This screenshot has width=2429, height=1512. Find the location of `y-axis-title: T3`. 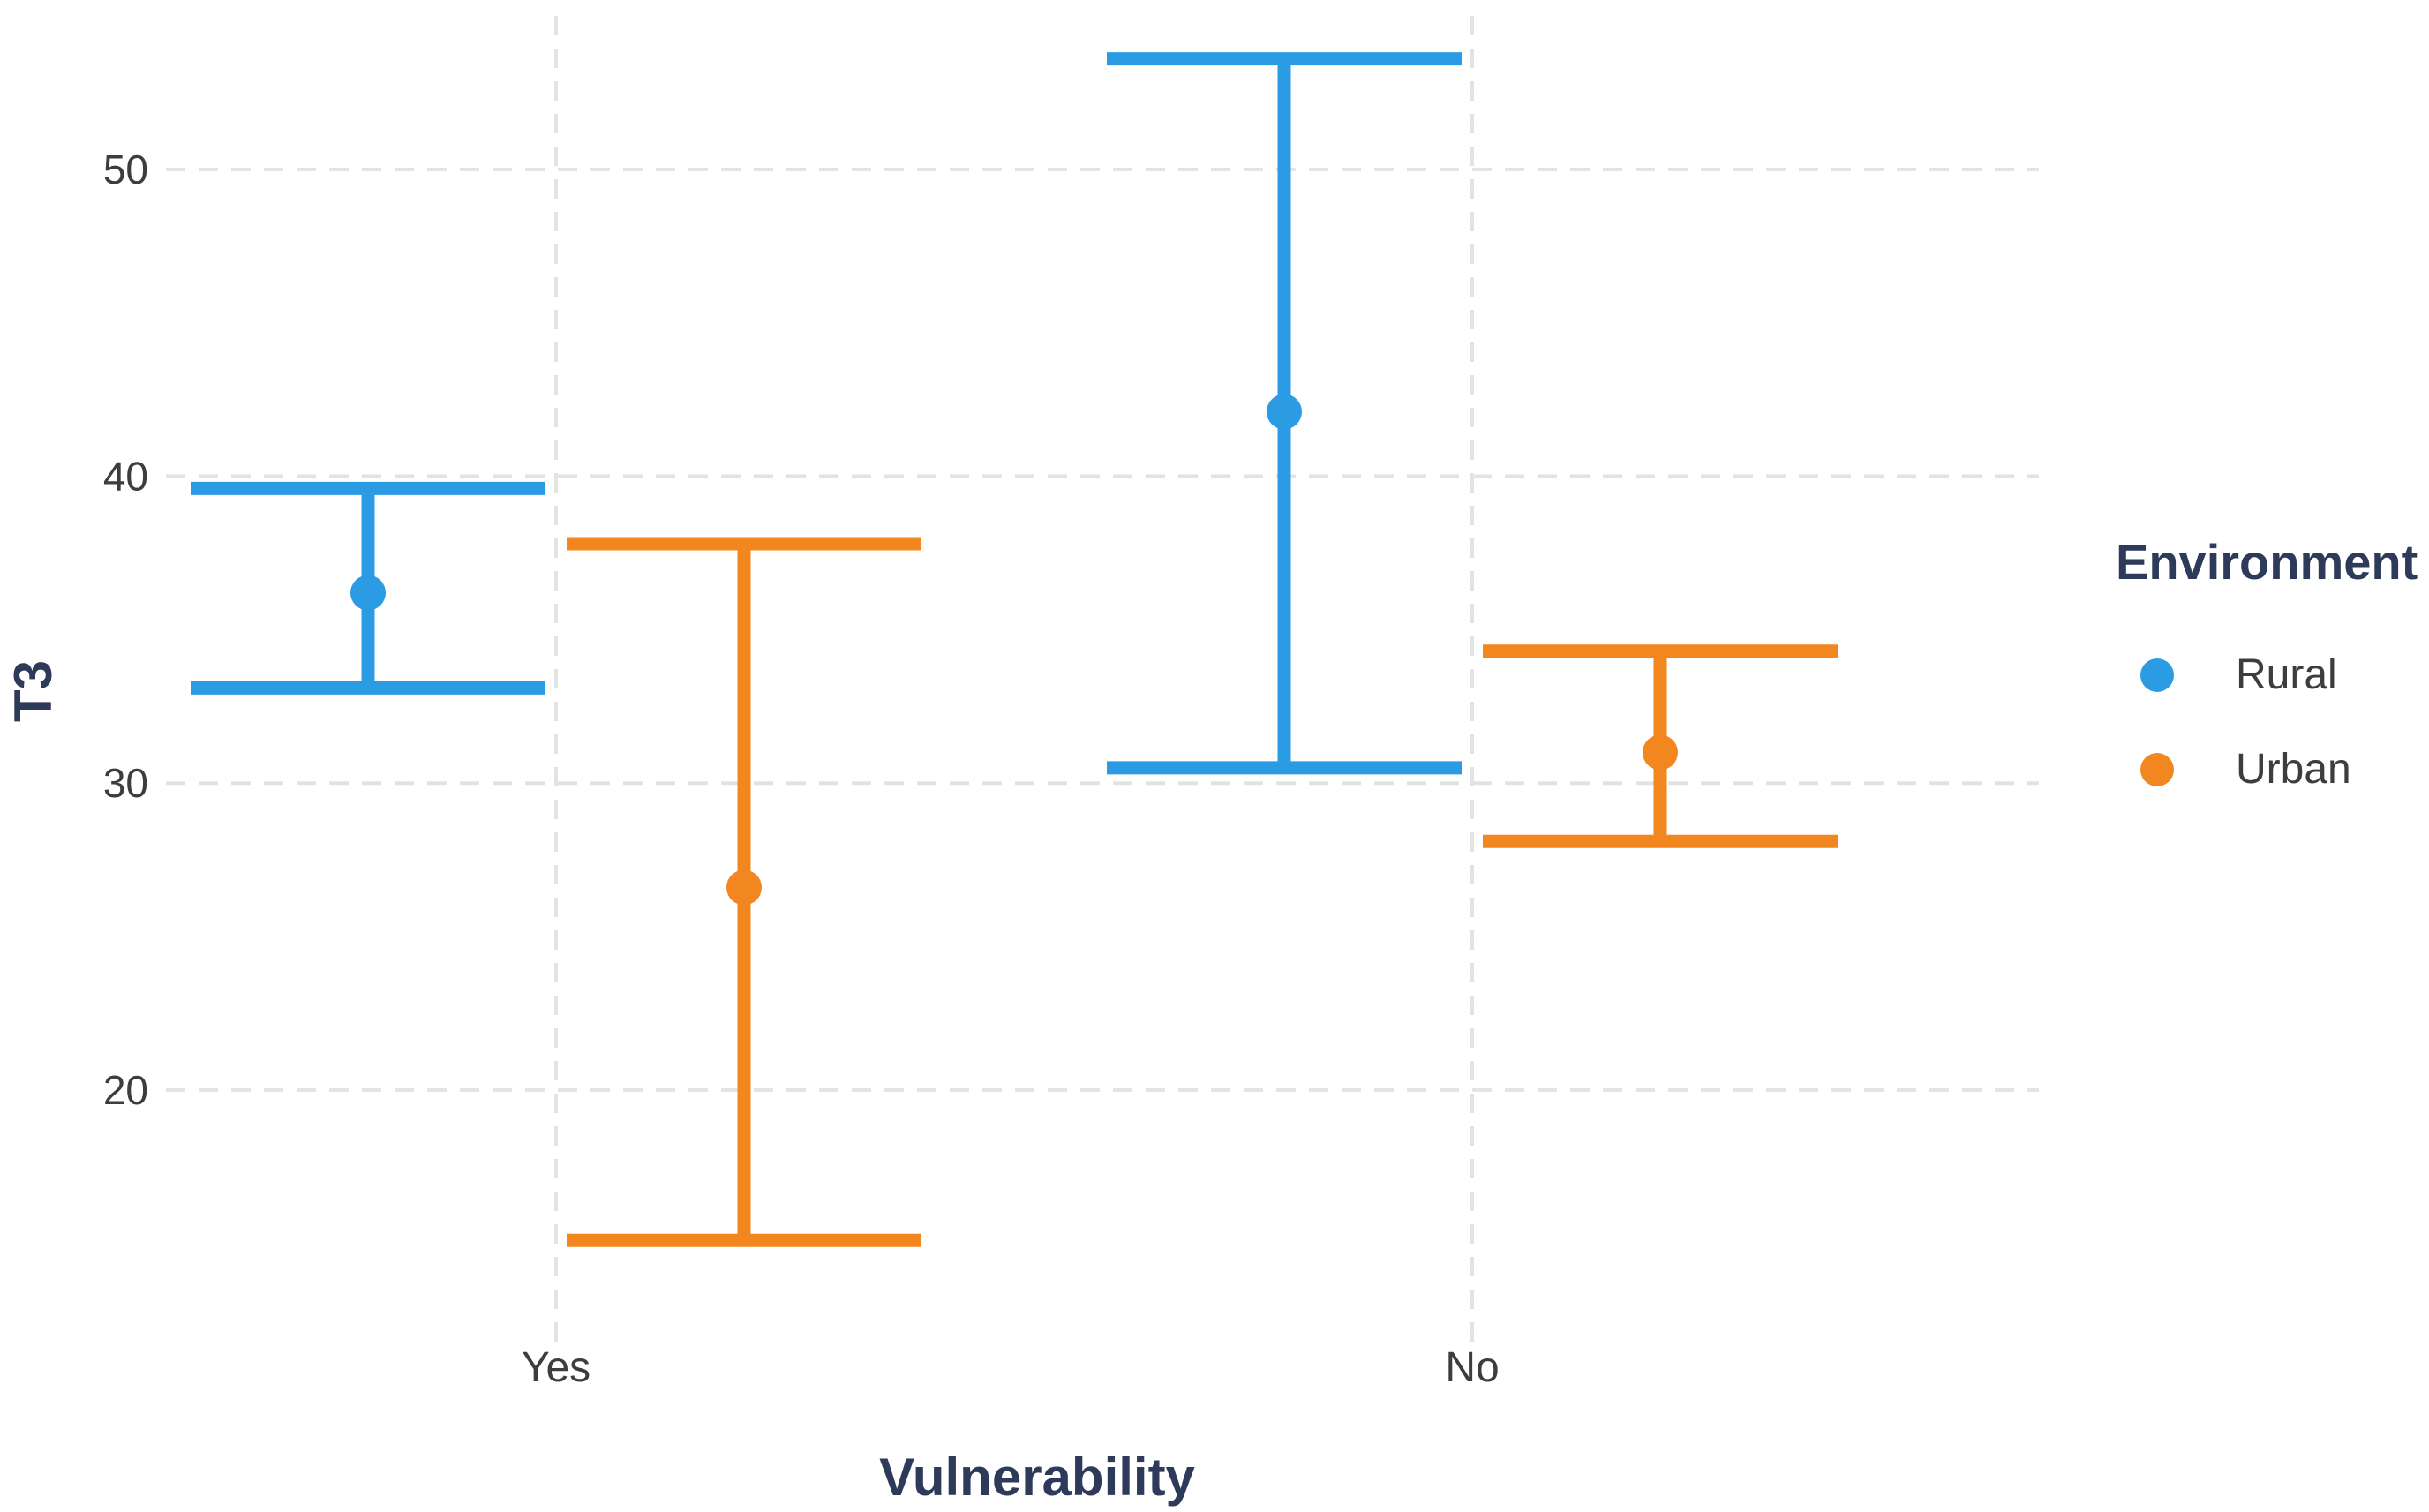

y-axis-title: T3 is located at coordinates (33, 691).